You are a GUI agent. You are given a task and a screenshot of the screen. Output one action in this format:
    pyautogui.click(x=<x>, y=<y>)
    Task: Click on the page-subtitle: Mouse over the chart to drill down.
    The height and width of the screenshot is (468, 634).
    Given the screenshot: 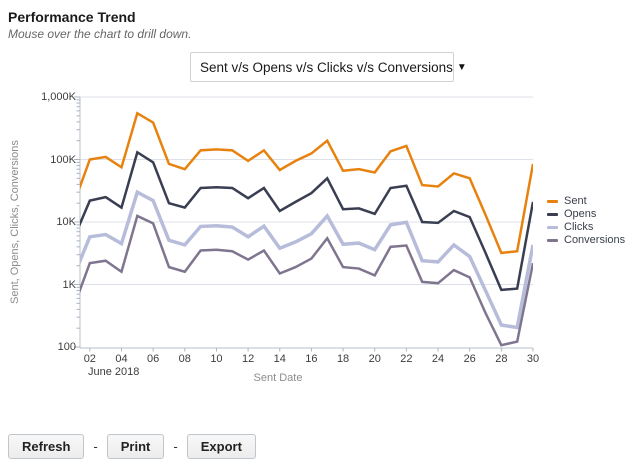 What is the action you would take?
    pyautogui.click(x=100, y=34)
    